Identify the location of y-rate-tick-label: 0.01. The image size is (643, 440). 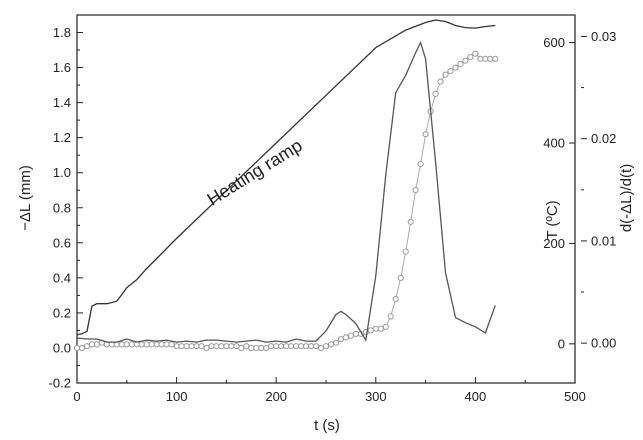
(603, 240).